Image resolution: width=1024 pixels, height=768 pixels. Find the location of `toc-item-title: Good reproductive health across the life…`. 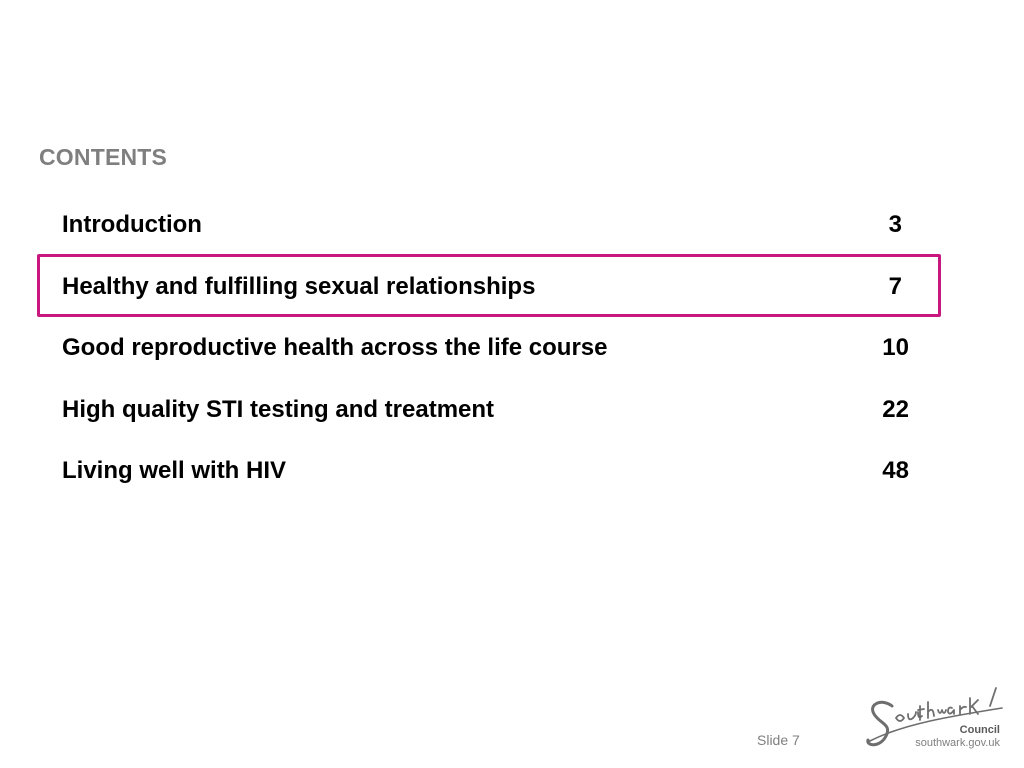

toc-item-title: Good reproductive health across the life… is located at coordinates (335, 347).